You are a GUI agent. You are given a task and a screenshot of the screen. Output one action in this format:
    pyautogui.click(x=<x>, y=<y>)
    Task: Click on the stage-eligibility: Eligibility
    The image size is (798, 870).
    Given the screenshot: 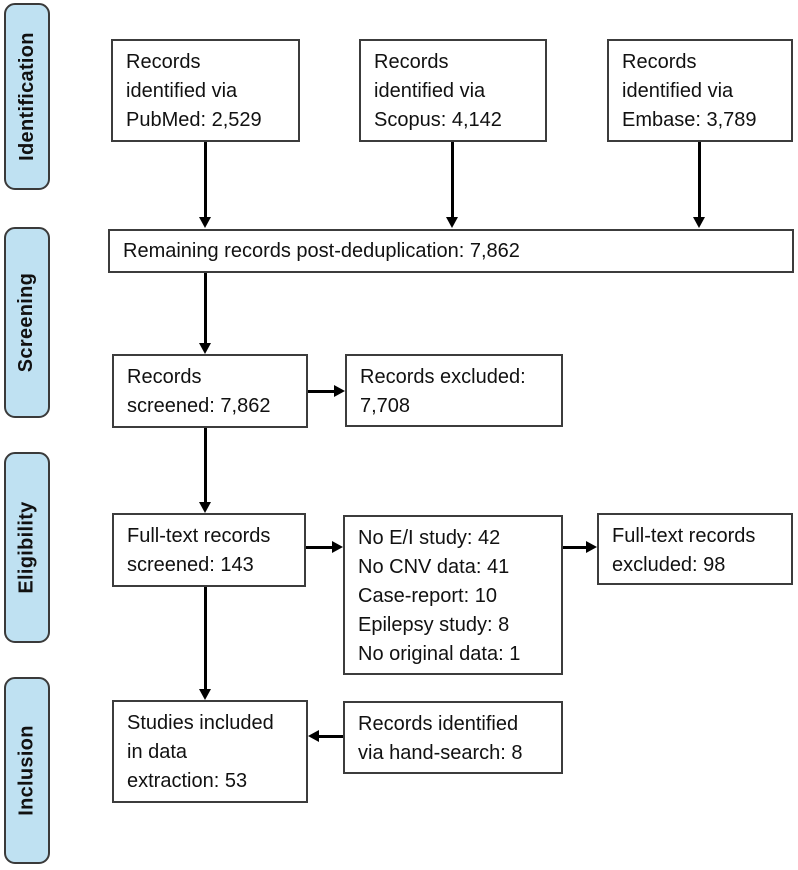 What is the action you would take?
    pyautogui.click(x=27, y=547)
    